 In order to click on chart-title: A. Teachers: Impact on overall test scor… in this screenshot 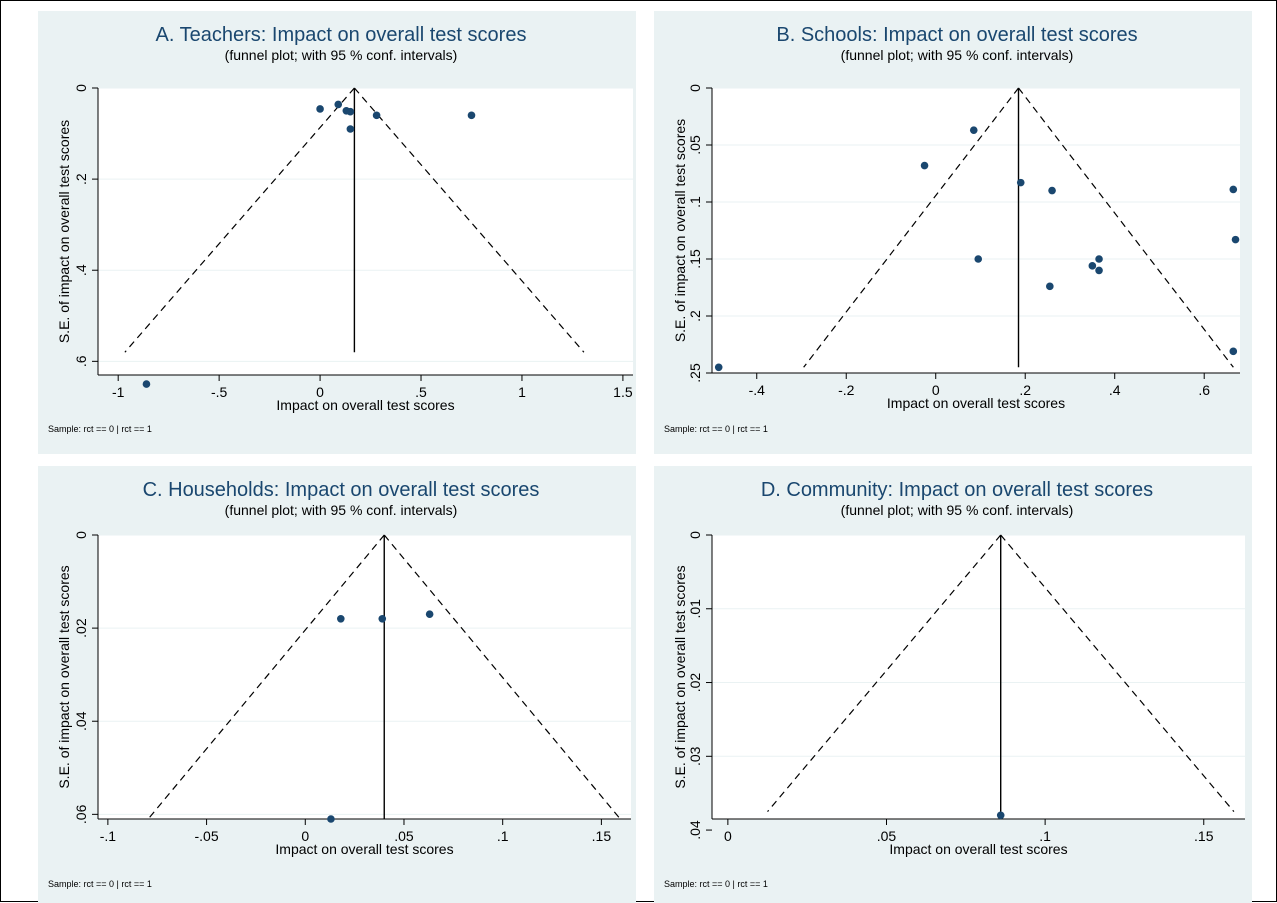, I will do `click(341, 35)`.